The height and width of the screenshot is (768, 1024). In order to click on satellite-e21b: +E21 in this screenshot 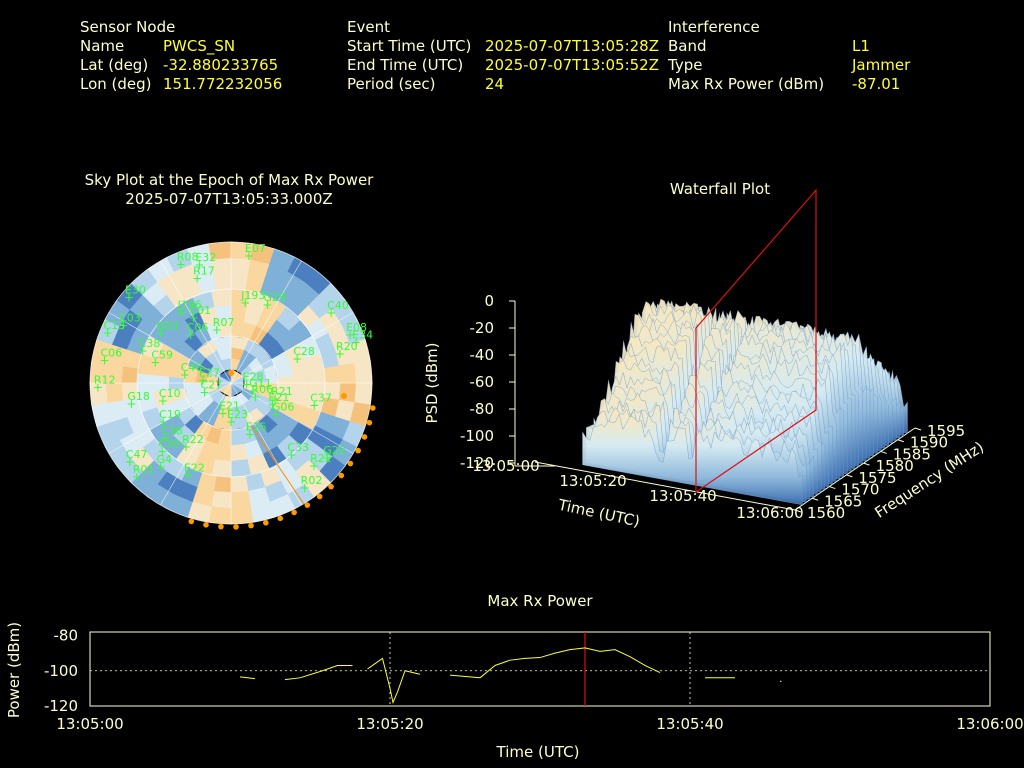, I will do `click(229, 409)`.